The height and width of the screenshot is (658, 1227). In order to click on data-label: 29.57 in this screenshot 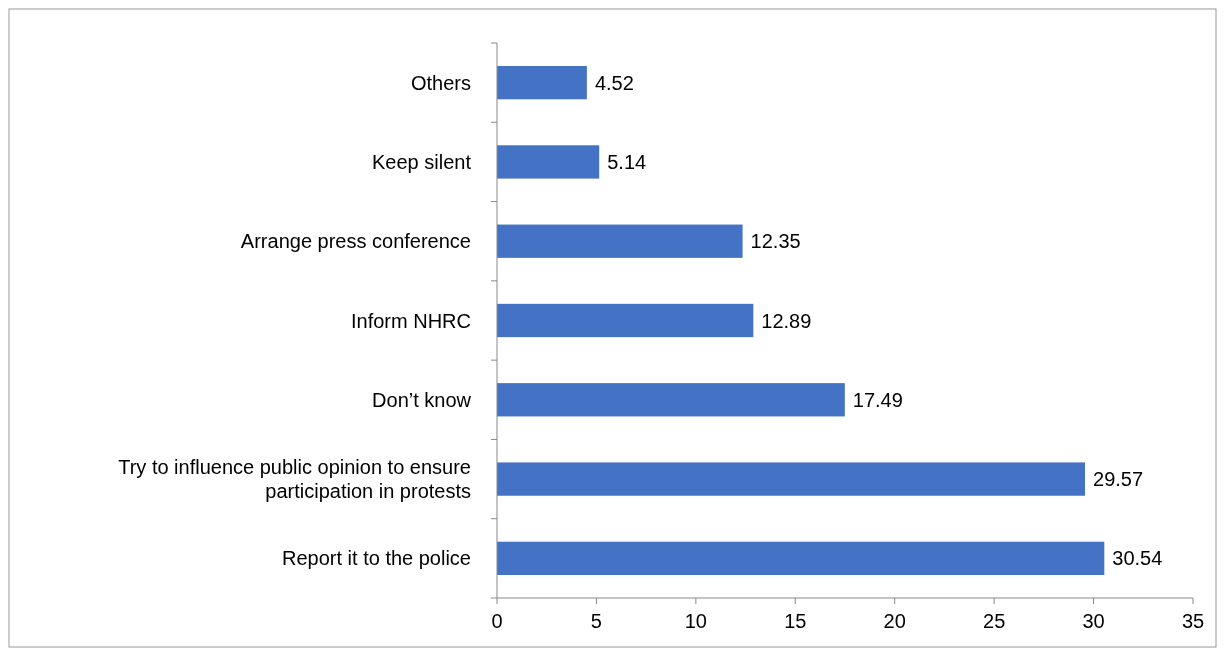, I will do `click(1118, 479)`.